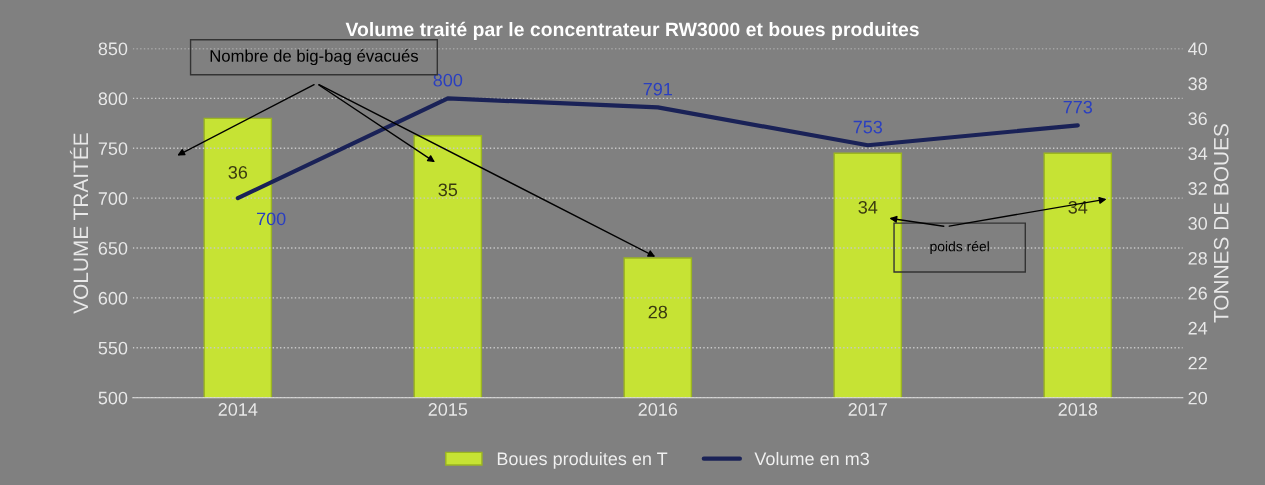  I want to click on y2-tick-label: 40, so click(1198, 49).